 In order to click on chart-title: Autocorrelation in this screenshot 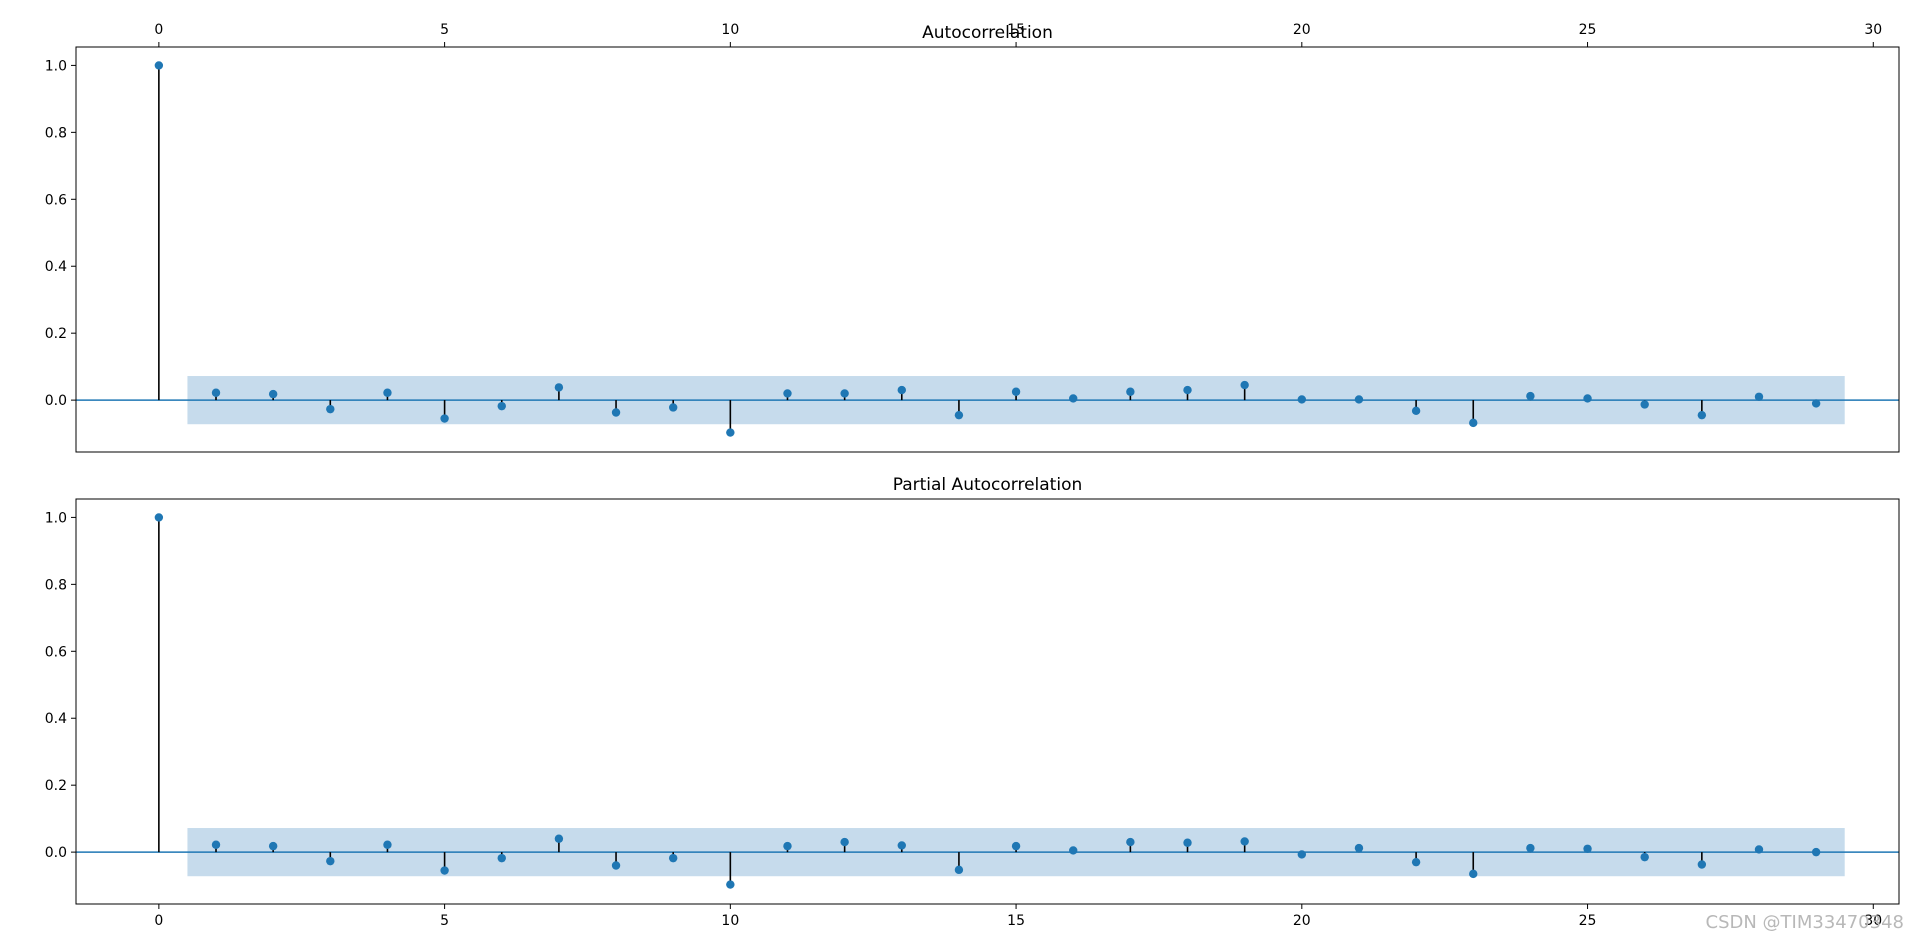, I will do `click(987, 33)`.